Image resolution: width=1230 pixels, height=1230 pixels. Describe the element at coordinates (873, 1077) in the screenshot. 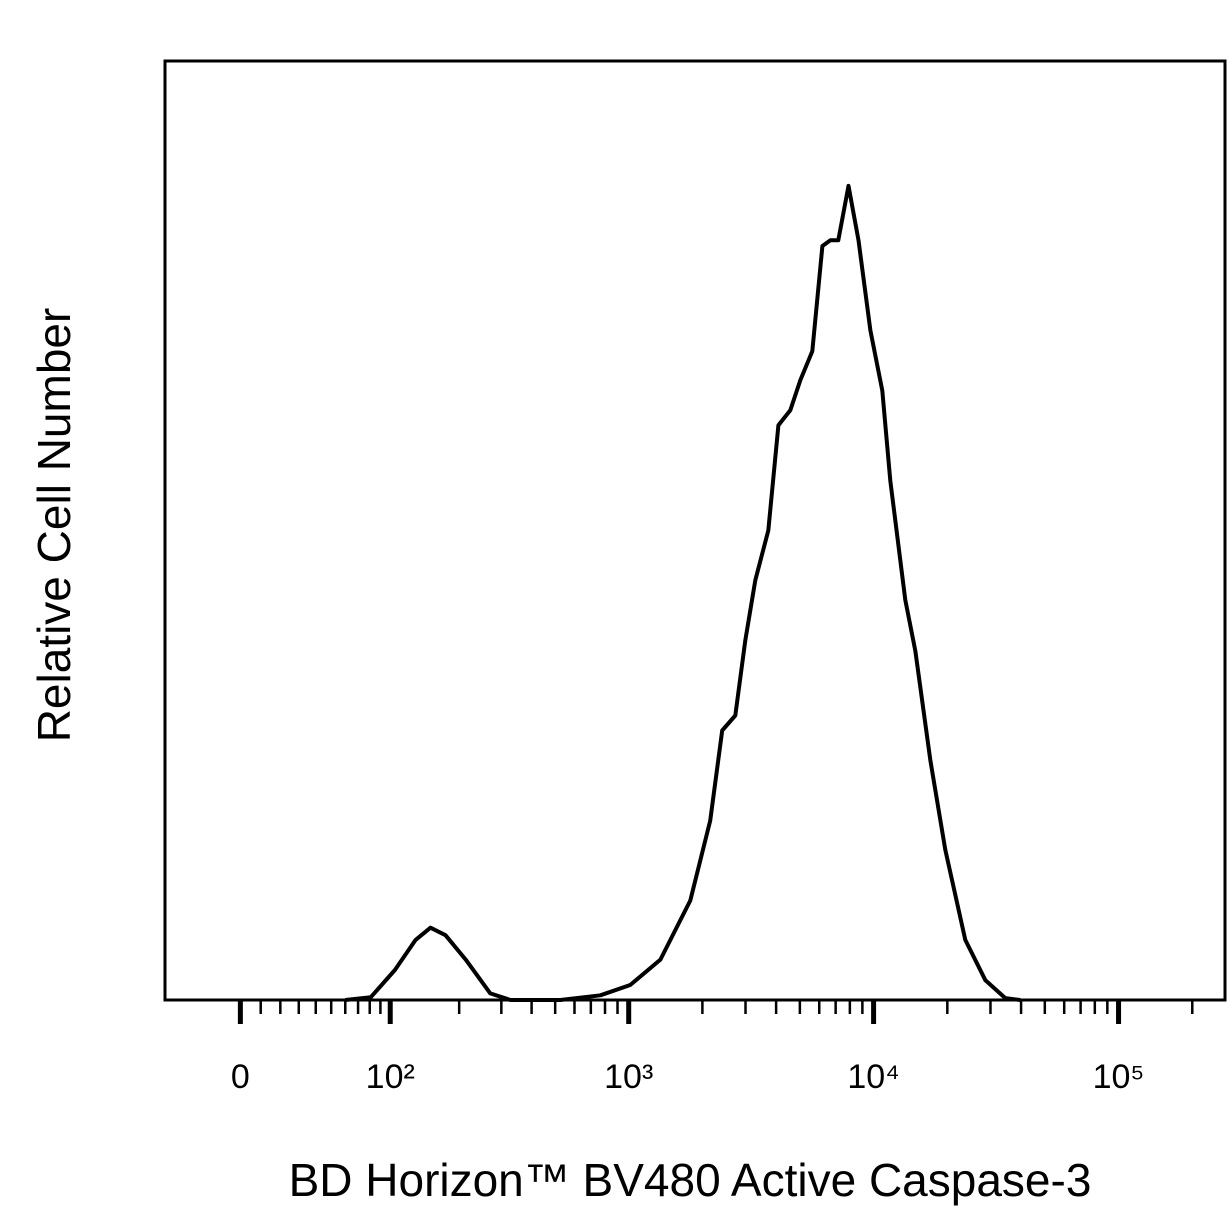

I see `x-tick-label: 10⁴` at that location.